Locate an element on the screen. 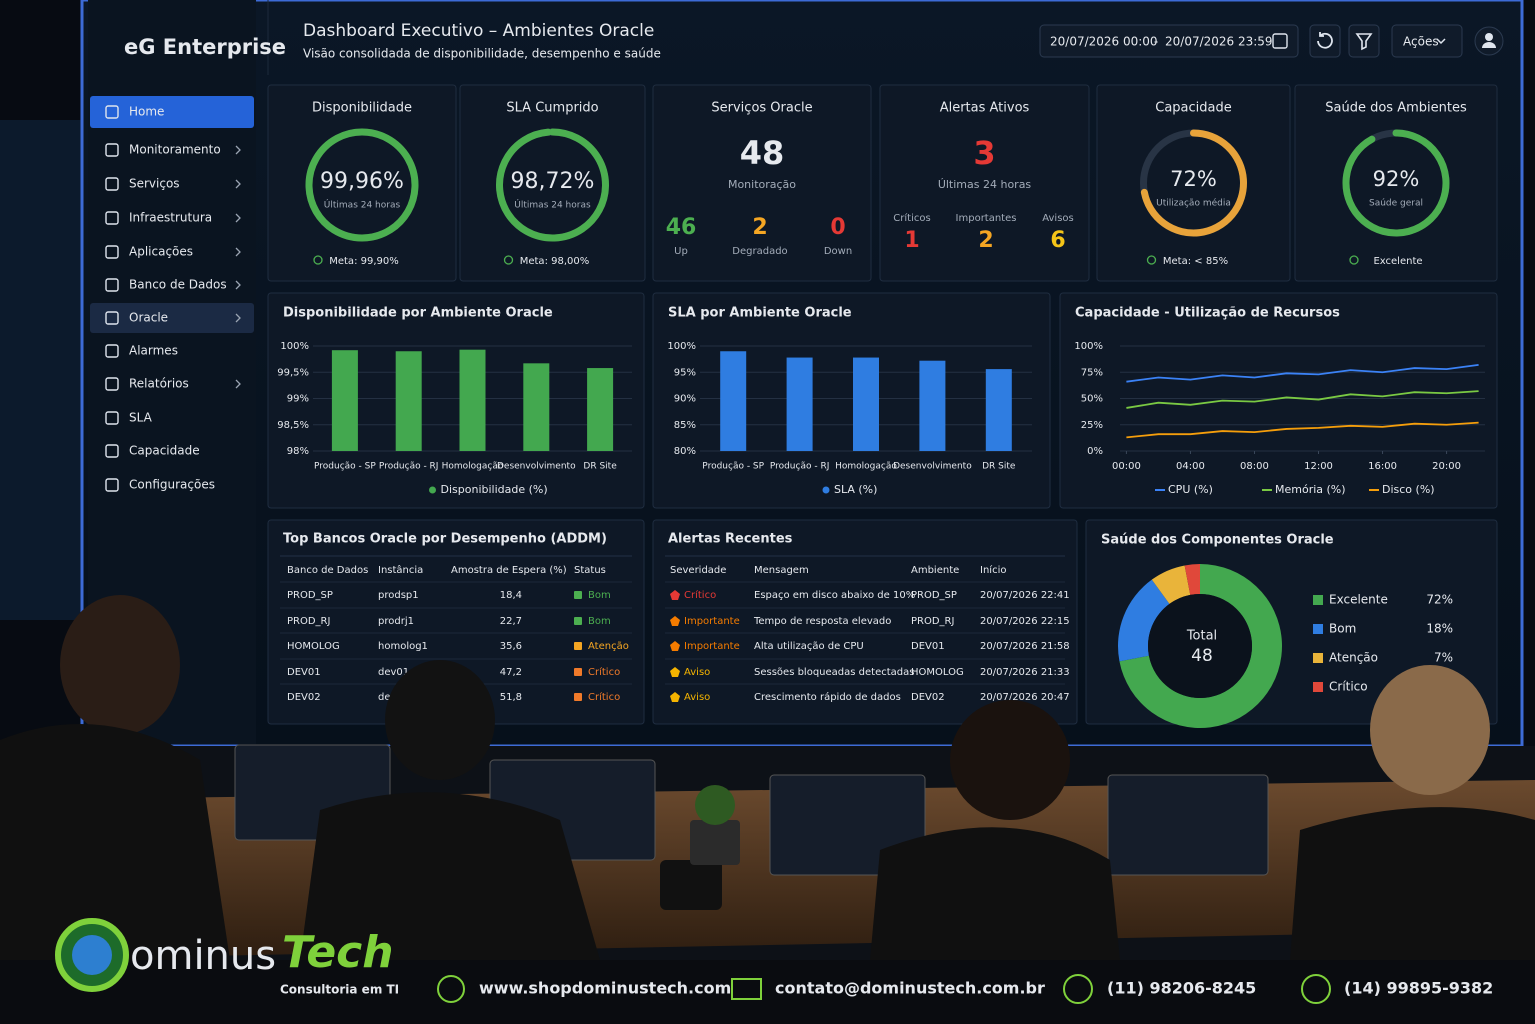 This screenshot has height=1024, width=1535. severity-text: Aviso is located at coordinates (697, 672).